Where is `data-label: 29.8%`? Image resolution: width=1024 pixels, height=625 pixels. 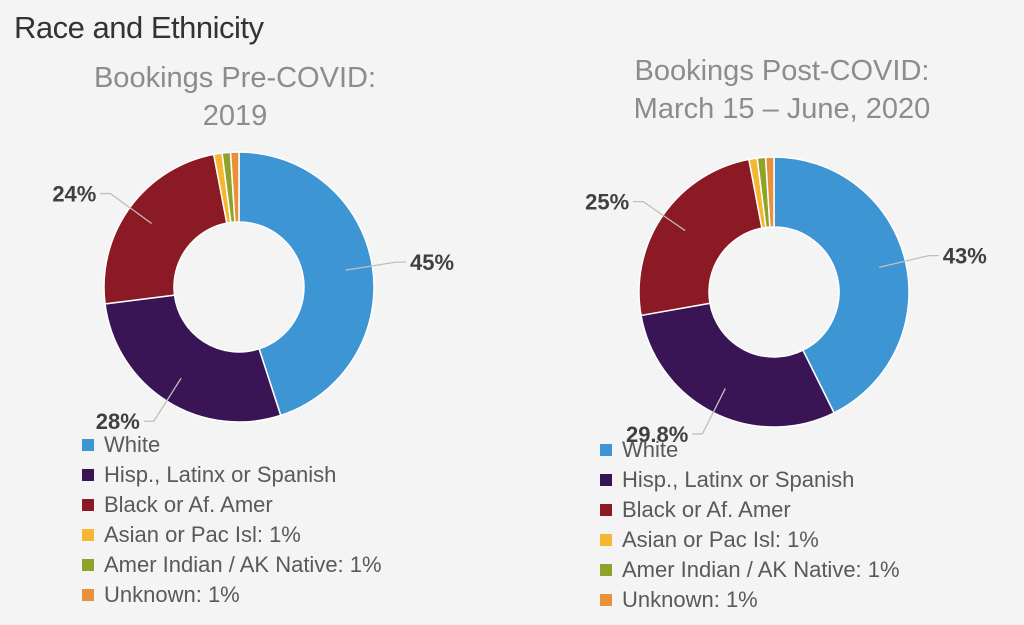
data-label: 29.8% is located at coordinates (657, 434).